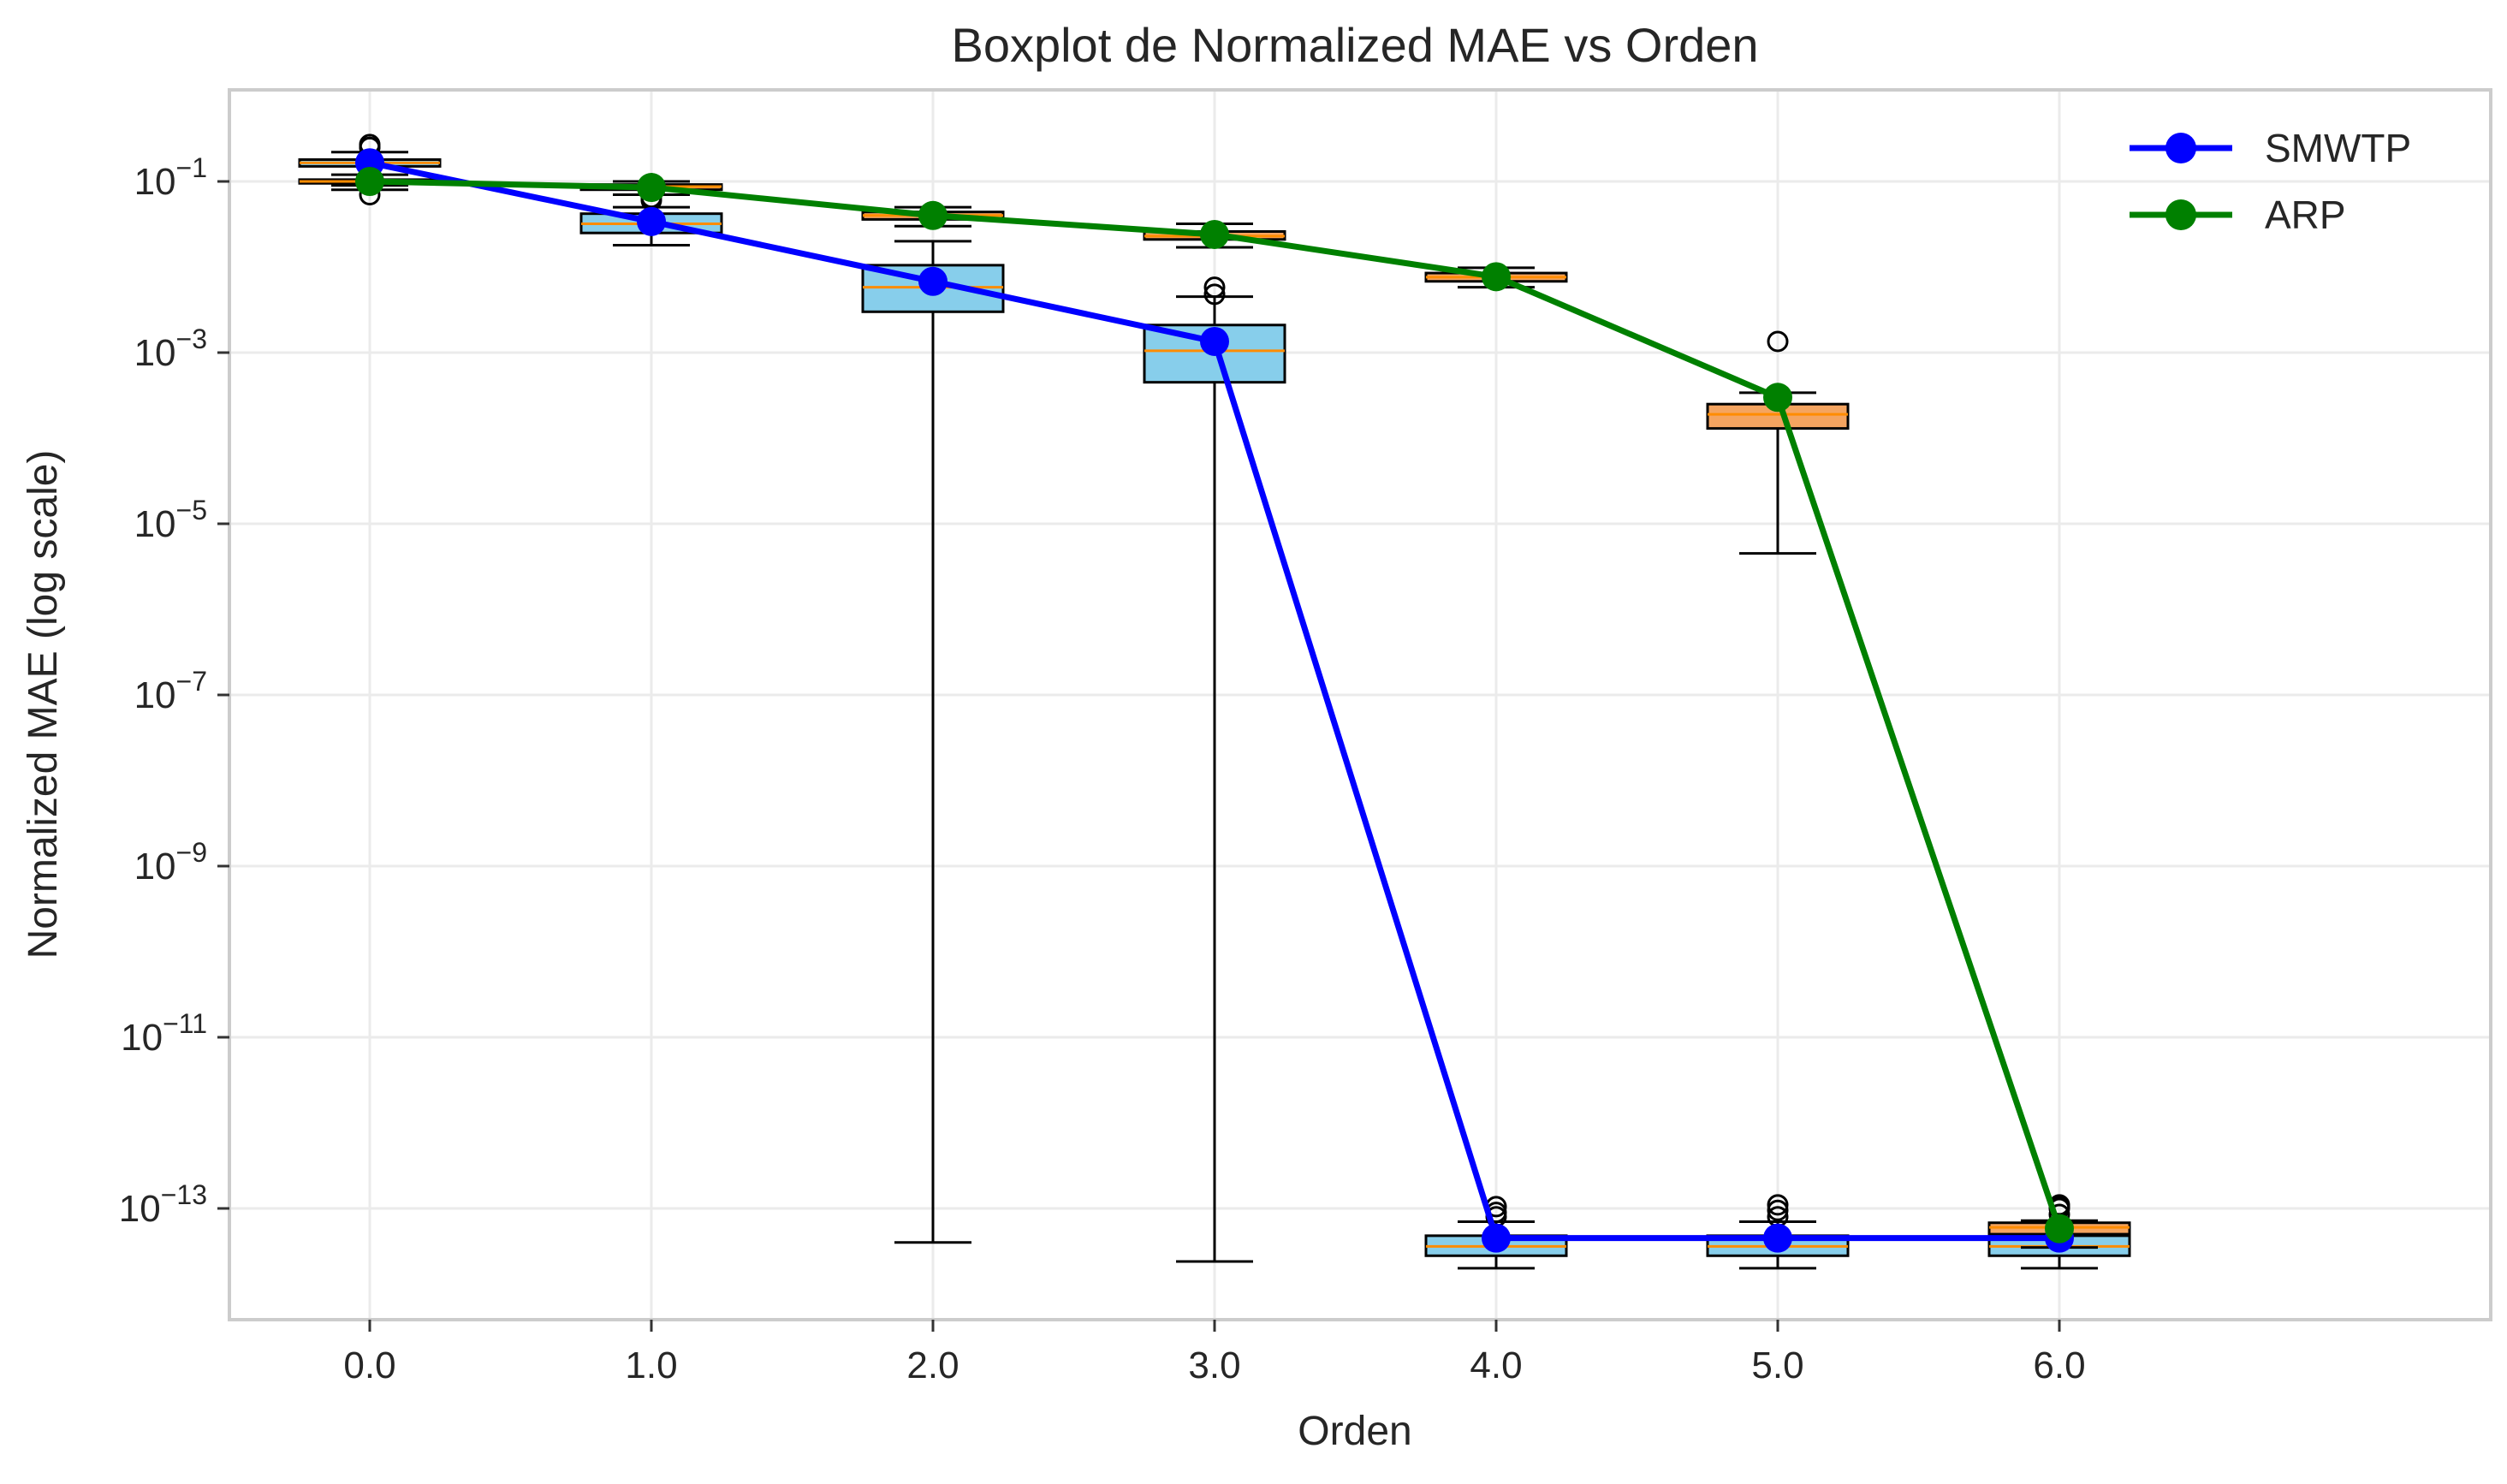 Image resolution: width=2507 pixels, height=1484 pixels. What do you see at coordinates (1214, 1366) in the screenshot?
I see `x-tick-label: 3.0` at bounding box center [1214, 1366].